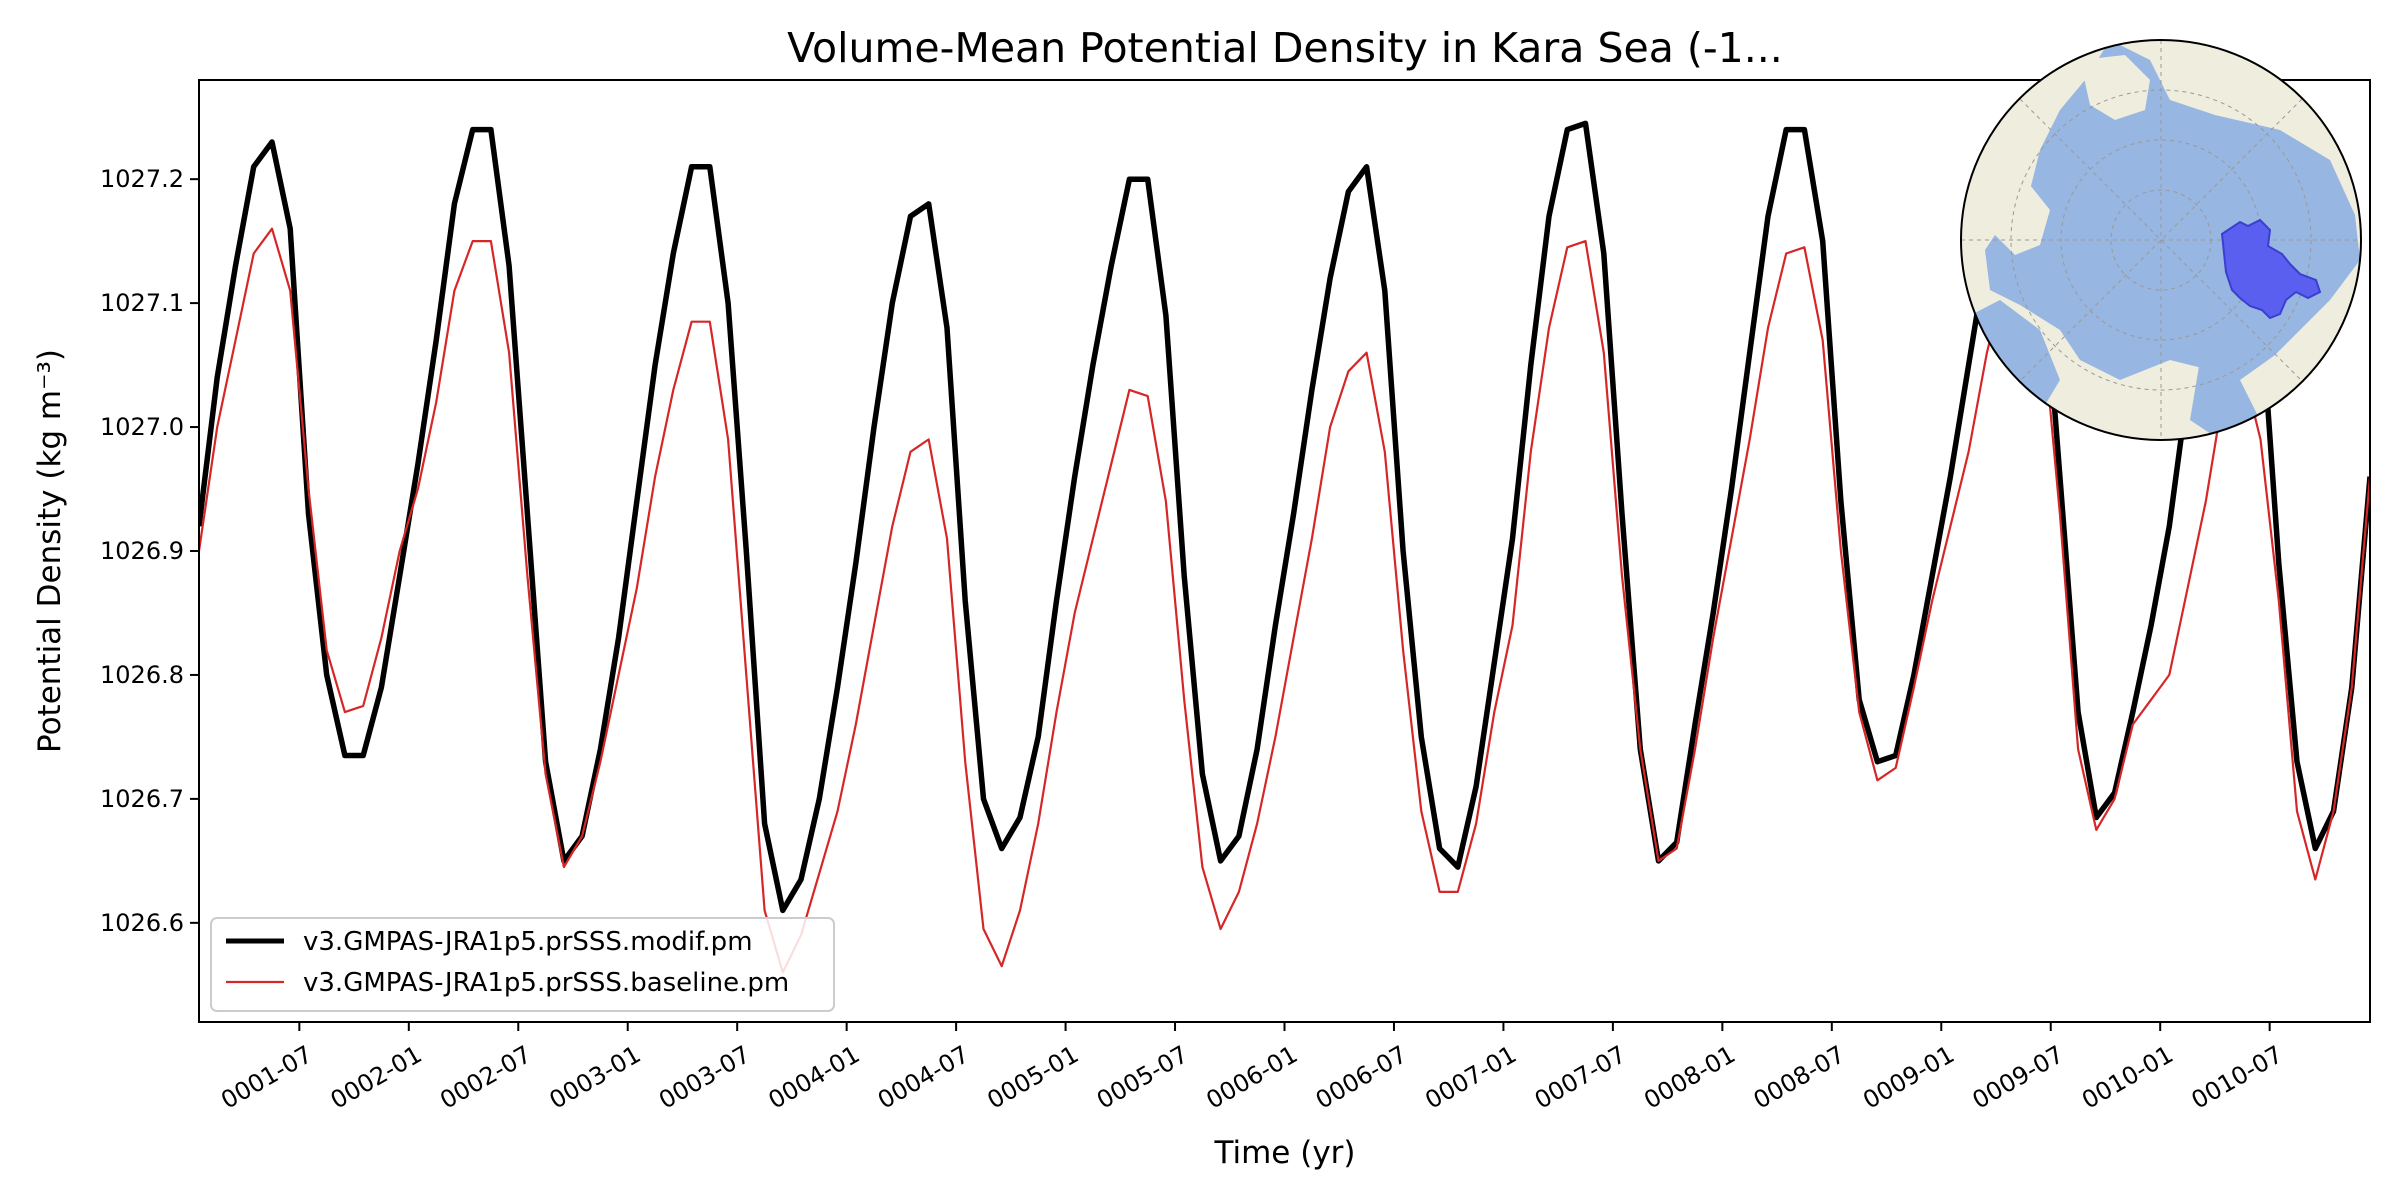 The image size is (2400, 1200). What do you see at coordinates (2022, 220) in the screenshot?
I see `canadian-archipelago-shape` at bounding box center [2022, 220].